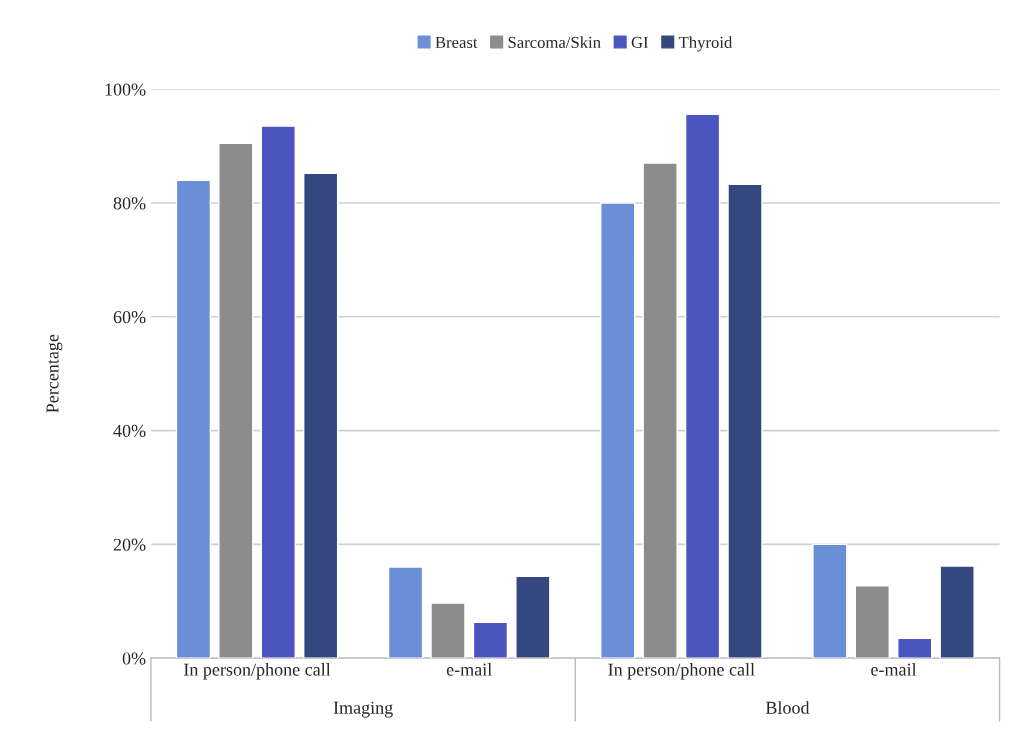 This screenshot has height=737, width=1020. I want to click on text: Imaging, so click(363, 709).